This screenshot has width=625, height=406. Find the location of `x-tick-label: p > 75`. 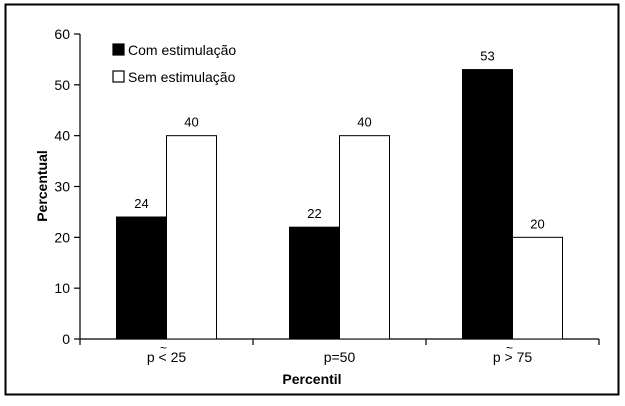

x-tick-label: p > 75 is located at coordinates (513, 357).